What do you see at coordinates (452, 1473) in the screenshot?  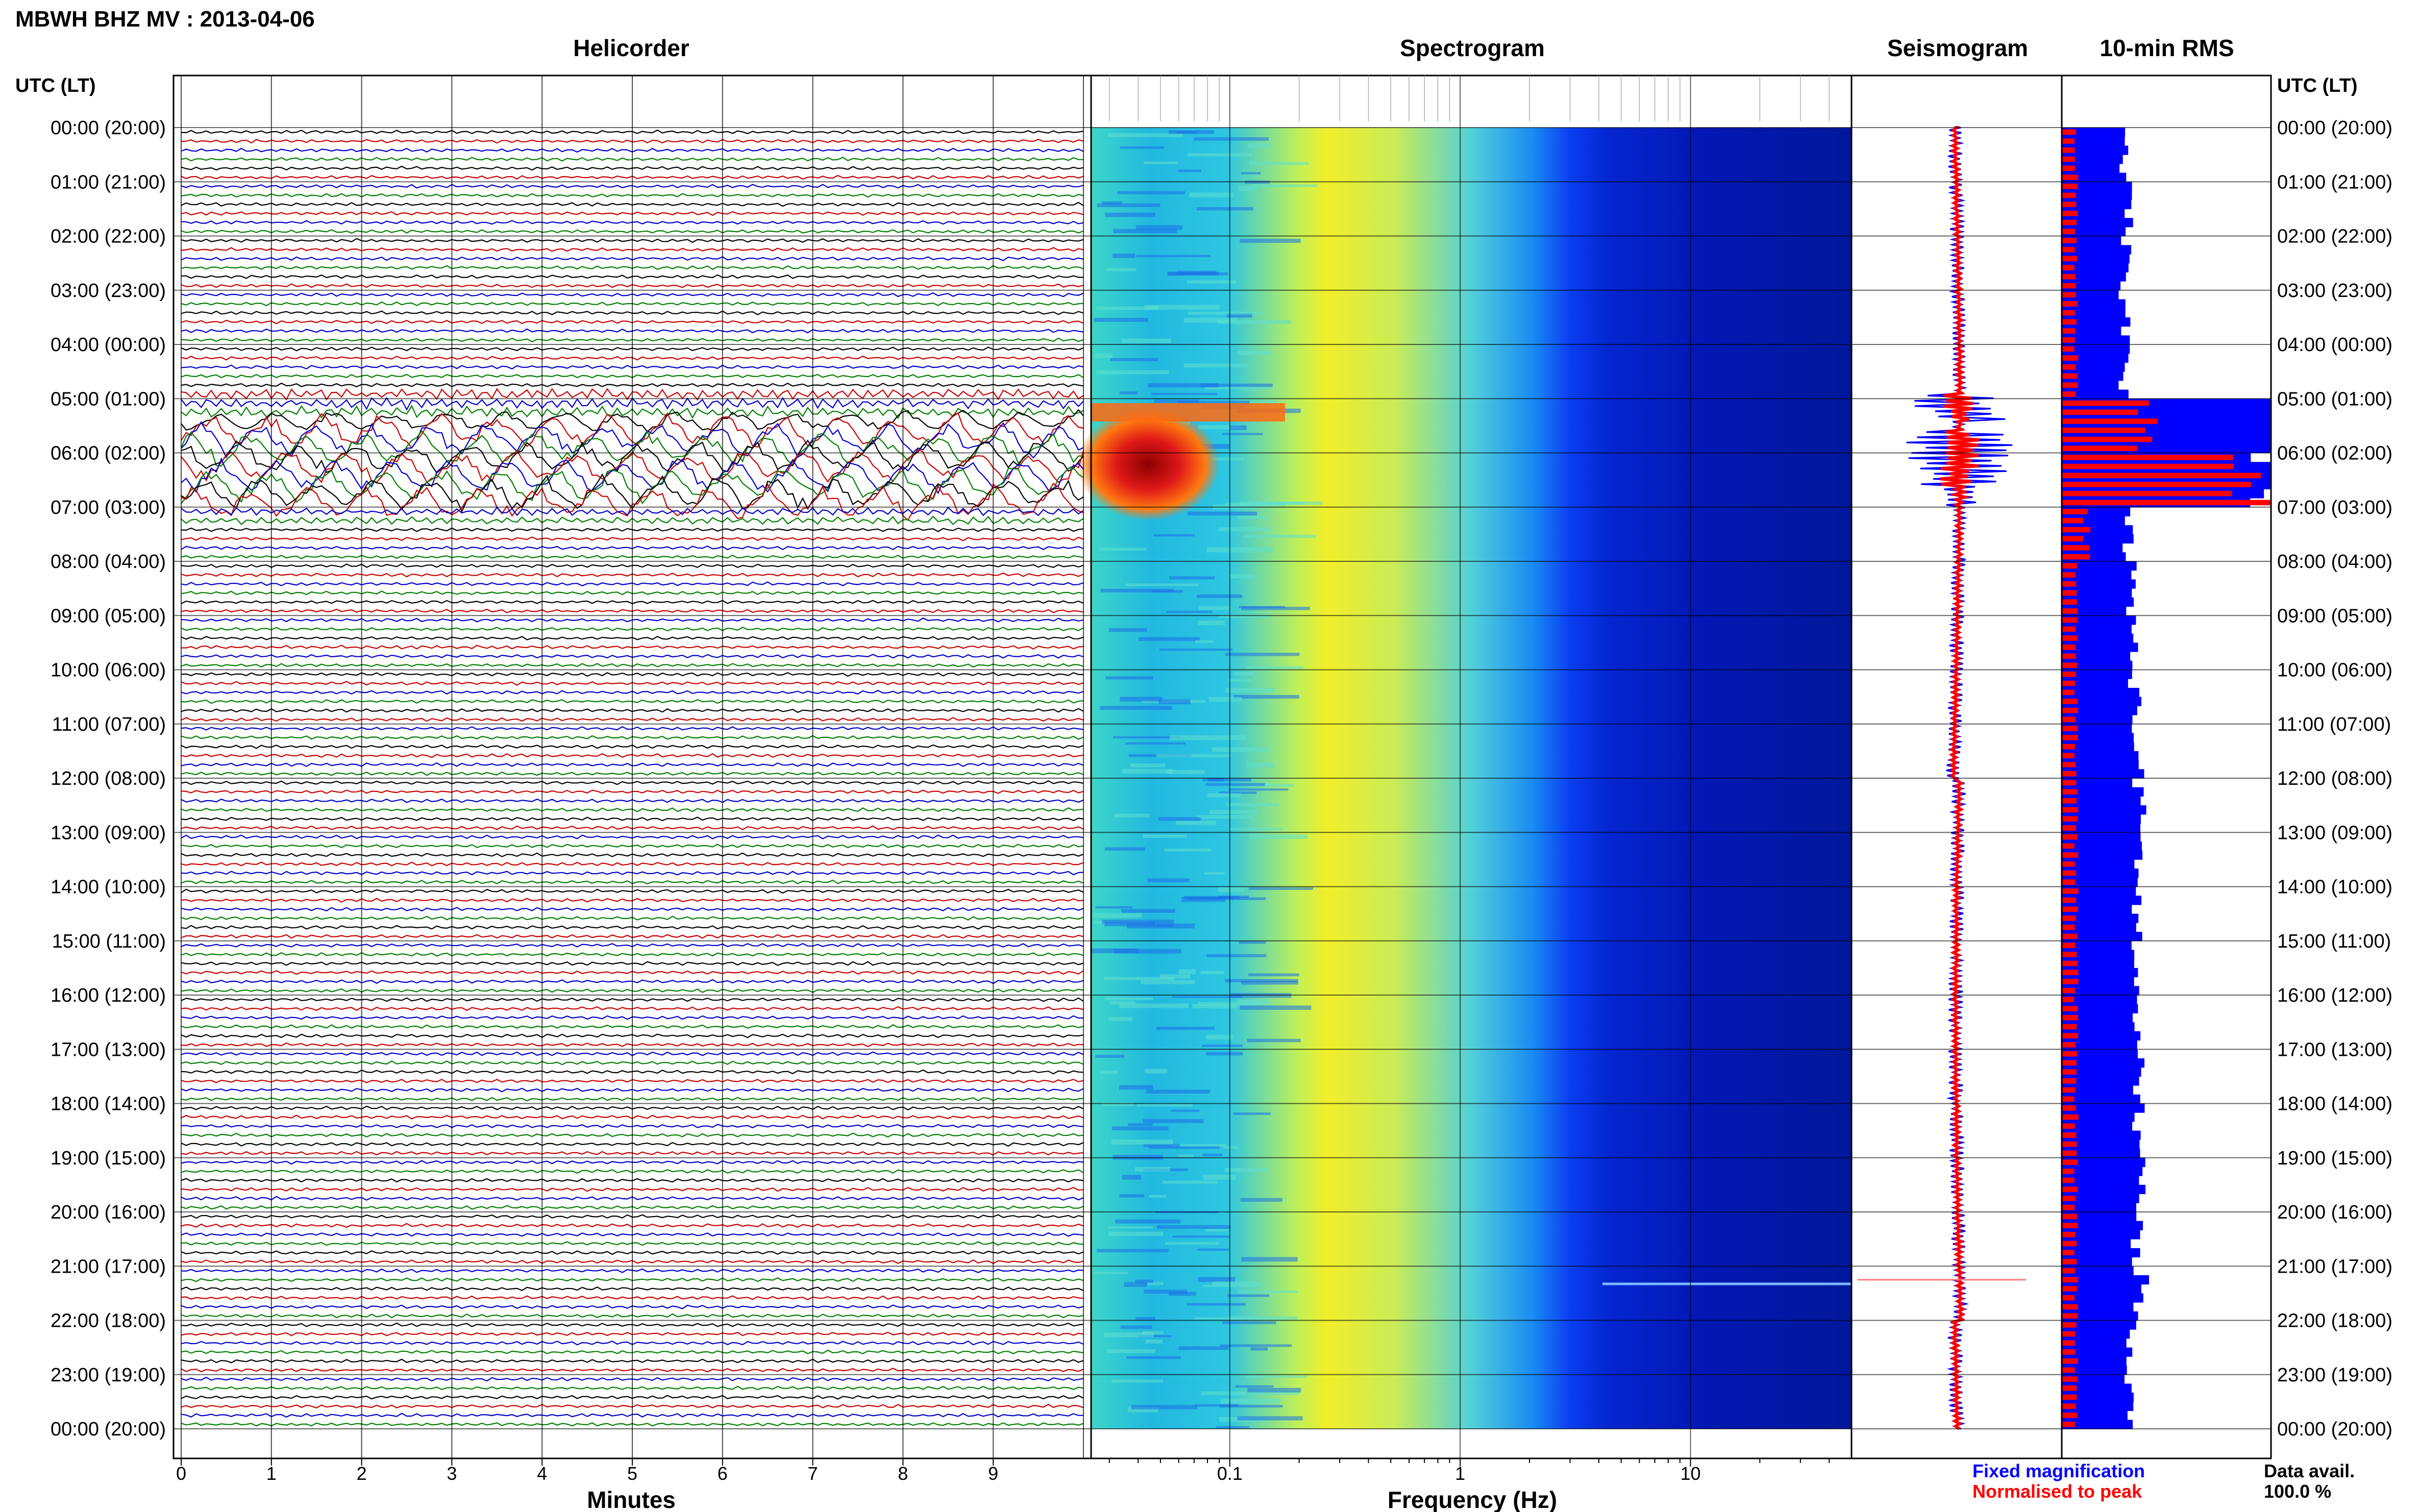 I see `minutes-tick-label: 3` at bounding box center [452, 1473].